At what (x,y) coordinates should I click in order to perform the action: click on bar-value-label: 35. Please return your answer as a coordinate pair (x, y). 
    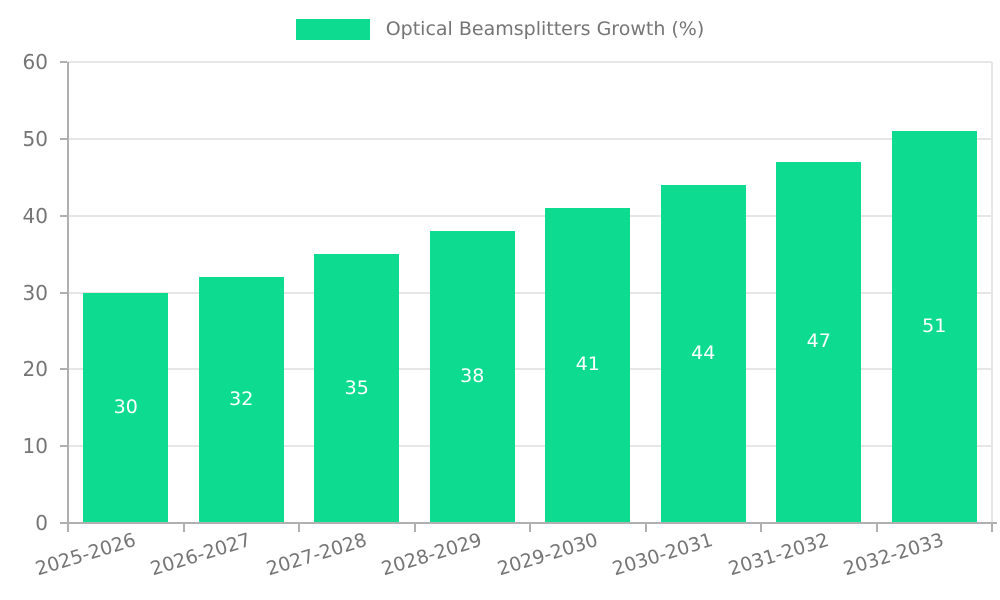
    Looking at the image, I should click on (356, 387).